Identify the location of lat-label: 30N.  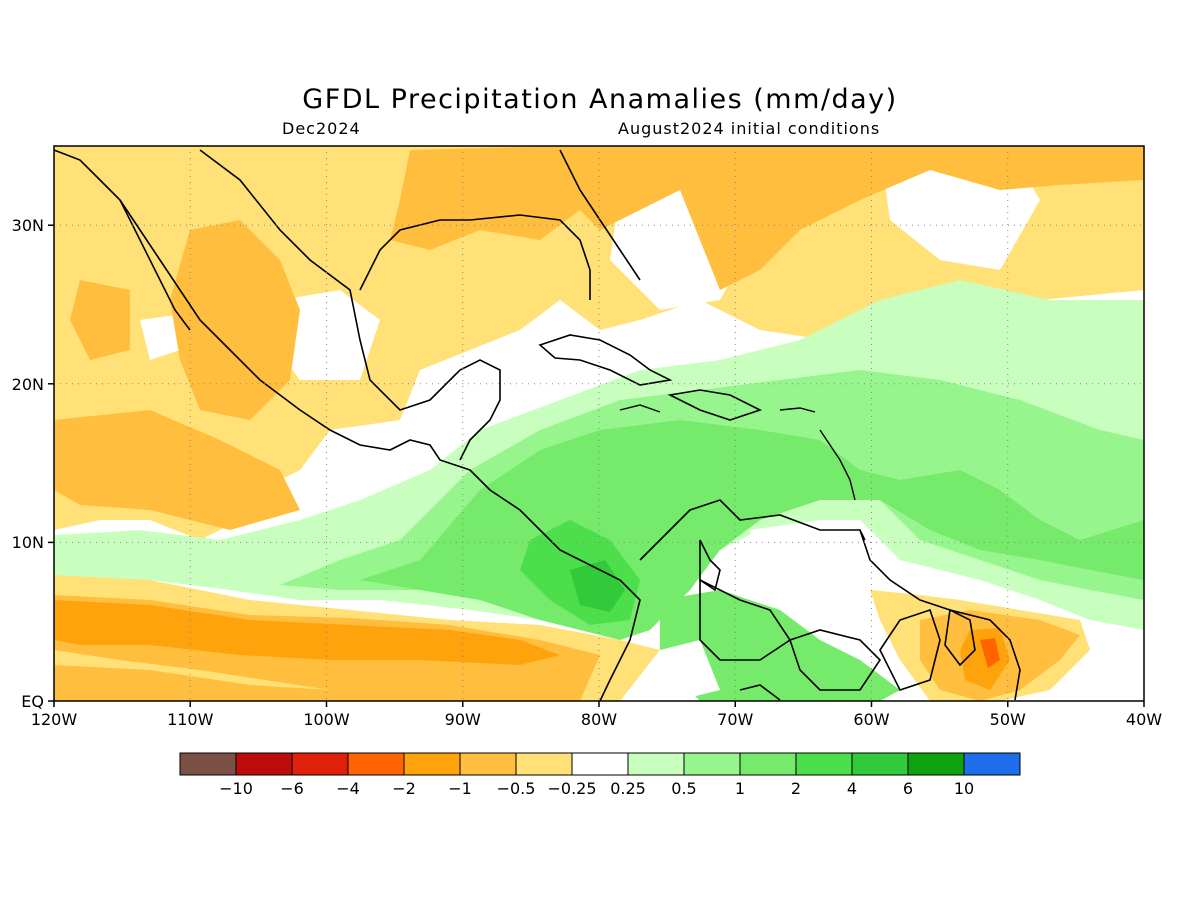
(28, 225).